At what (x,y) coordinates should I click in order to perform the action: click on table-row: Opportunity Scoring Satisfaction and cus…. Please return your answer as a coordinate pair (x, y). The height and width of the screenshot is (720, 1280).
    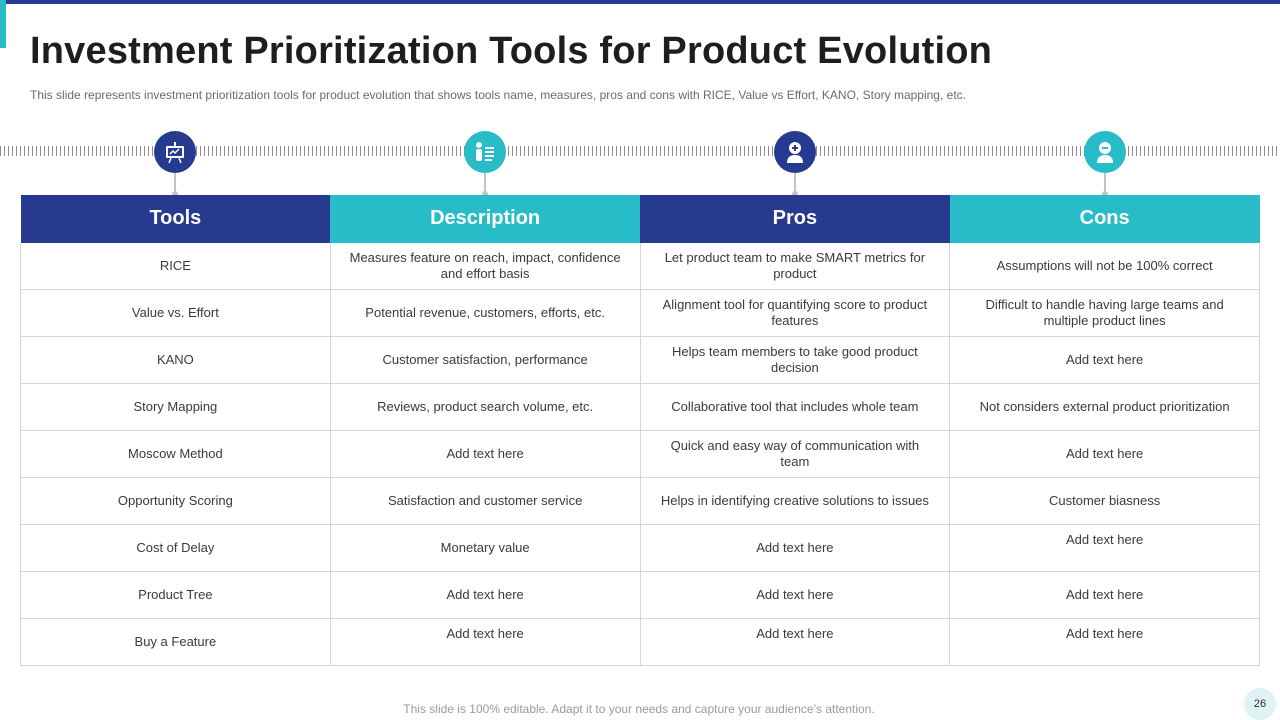
    Looking at the image, I should click on (640, 501).